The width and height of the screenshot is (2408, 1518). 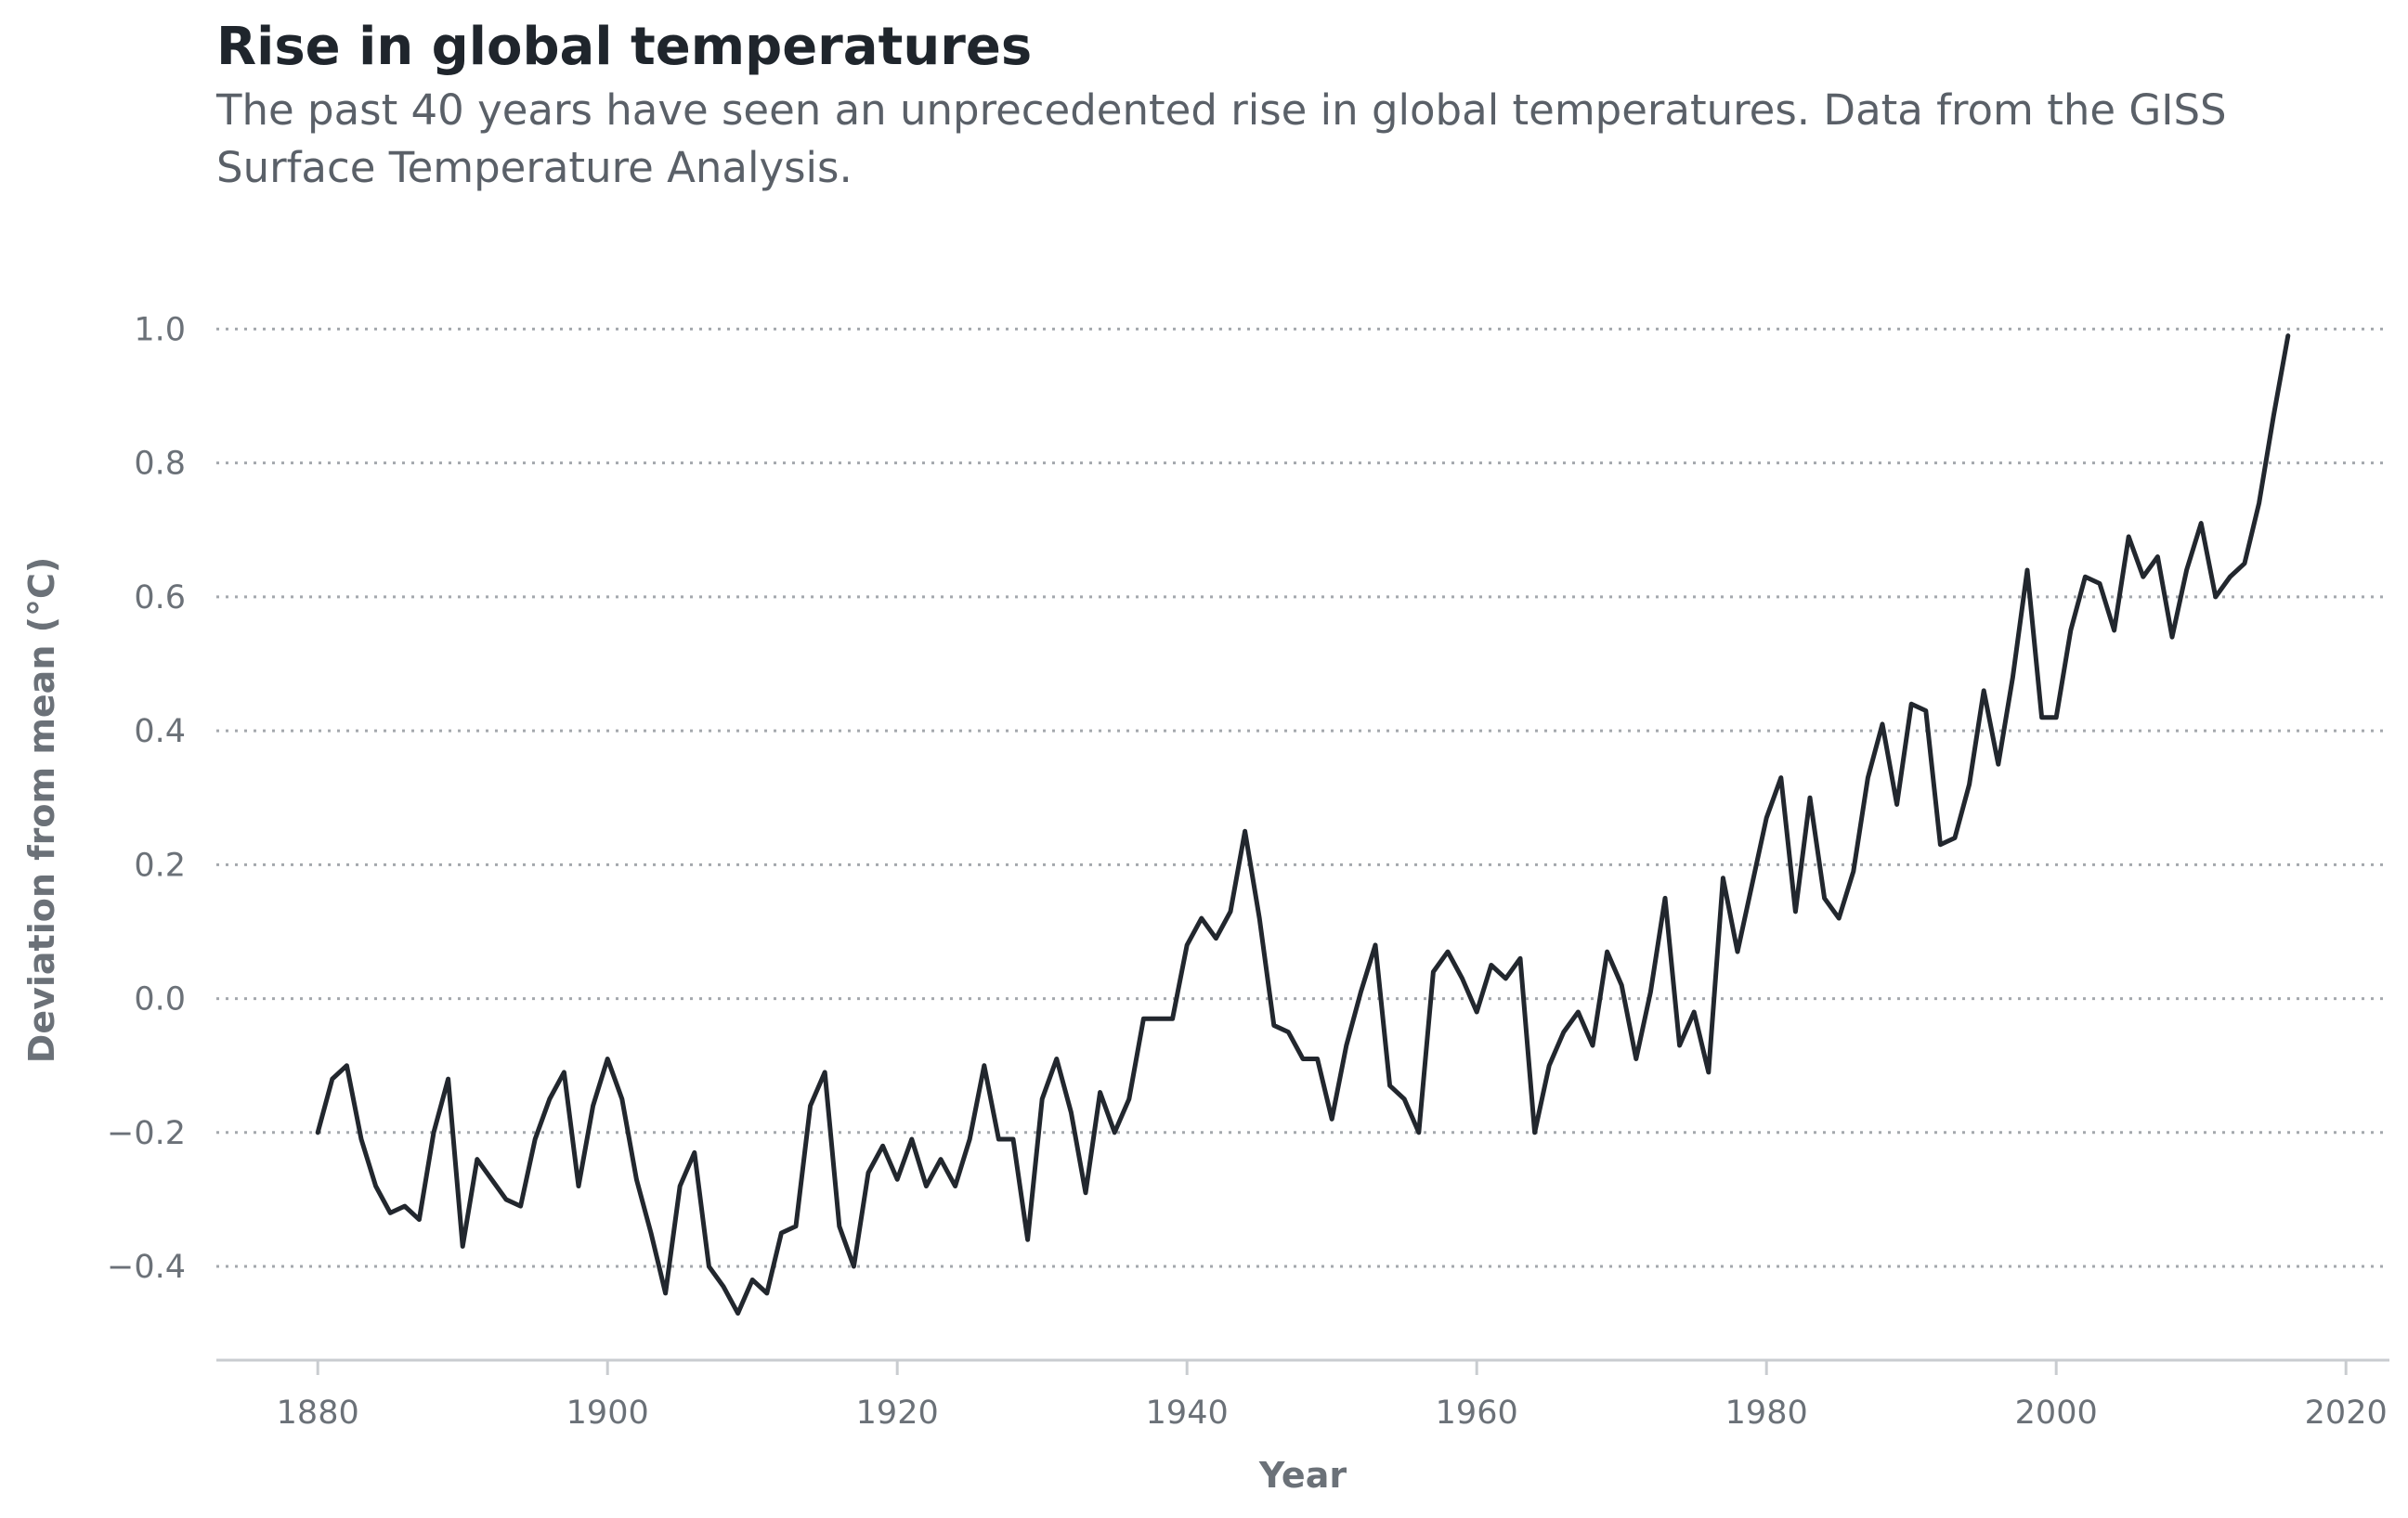 I want to click on x-tick-label-1920: 1920, so click(x=898, y=1413).